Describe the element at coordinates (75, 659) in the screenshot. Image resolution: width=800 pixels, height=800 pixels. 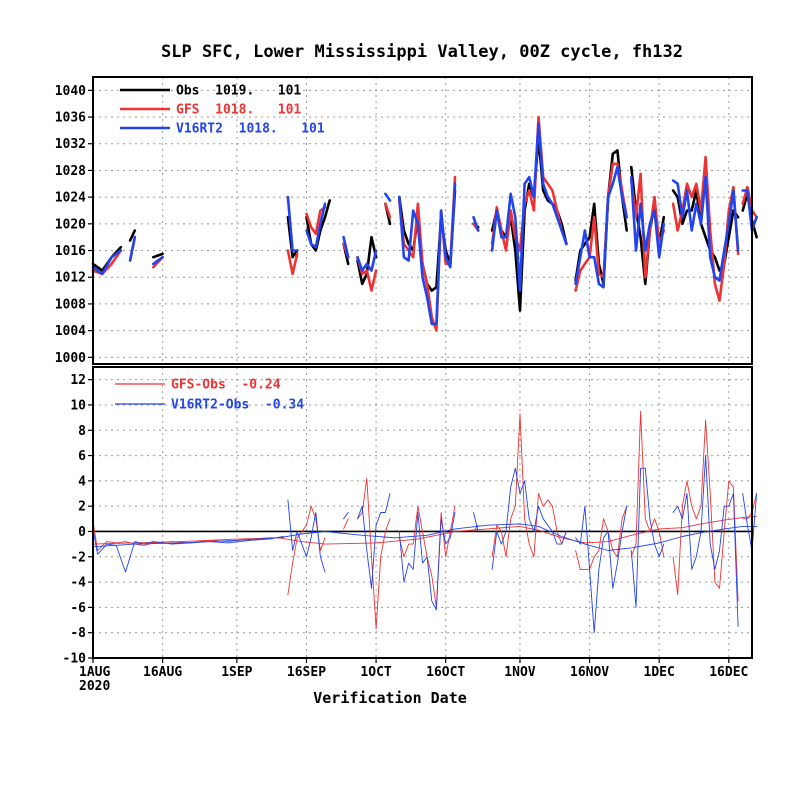
I see `y-tick-label: -10` at that location.